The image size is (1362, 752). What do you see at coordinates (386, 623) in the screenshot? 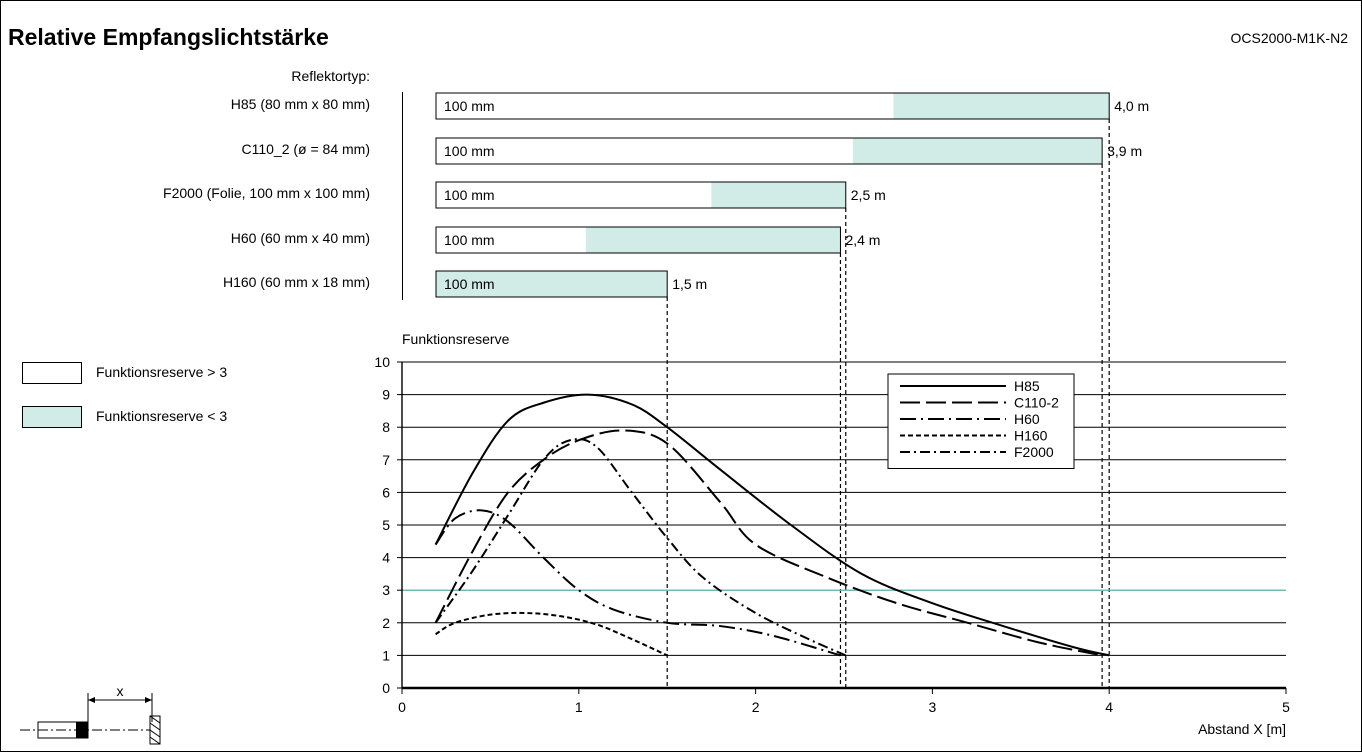
I see `y-tick-label: 2` at bounding box center [386, 623].